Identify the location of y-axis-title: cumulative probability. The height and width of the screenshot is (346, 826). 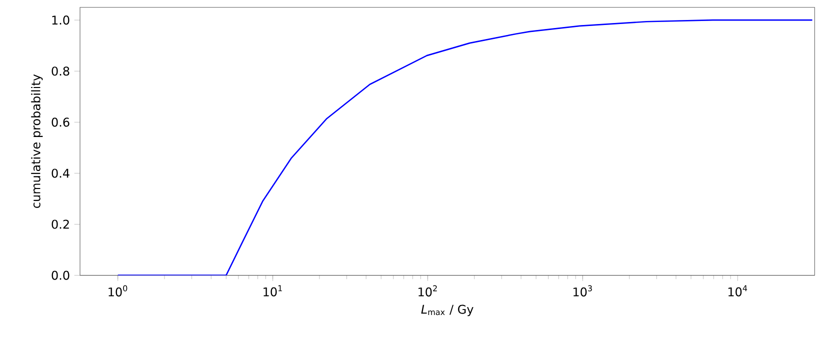
(37, 141).